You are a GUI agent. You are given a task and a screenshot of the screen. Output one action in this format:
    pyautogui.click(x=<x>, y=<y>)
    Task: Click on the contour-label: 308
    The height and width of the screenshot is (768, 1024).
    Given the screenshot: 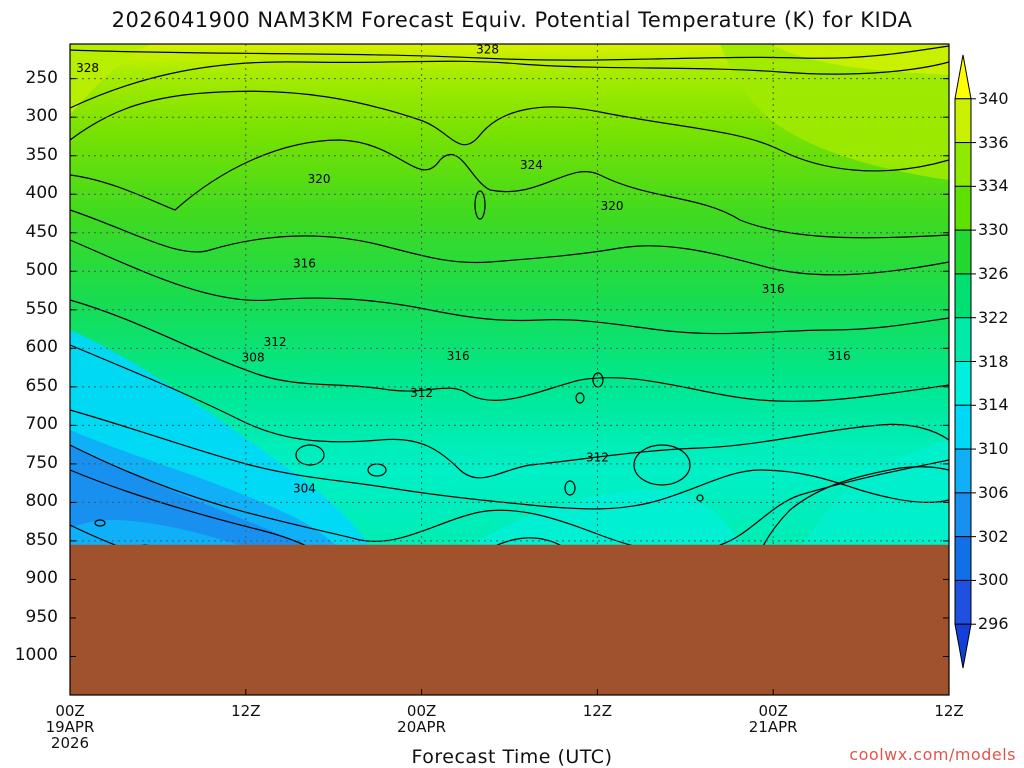 What is the action you would take?
    pyautogui.click(x=253, y=358)
    